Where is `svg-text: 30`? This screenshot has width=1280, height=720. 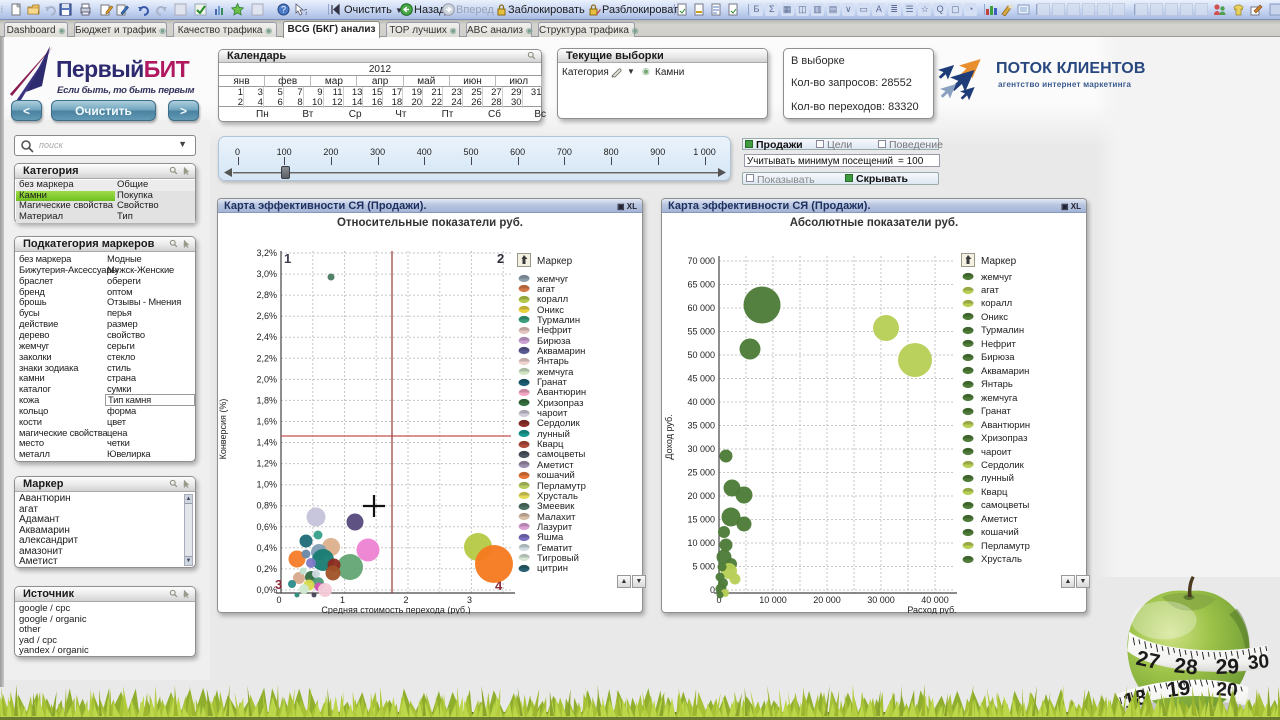
svg-text: 30 is located at coordinates (1258, 662).